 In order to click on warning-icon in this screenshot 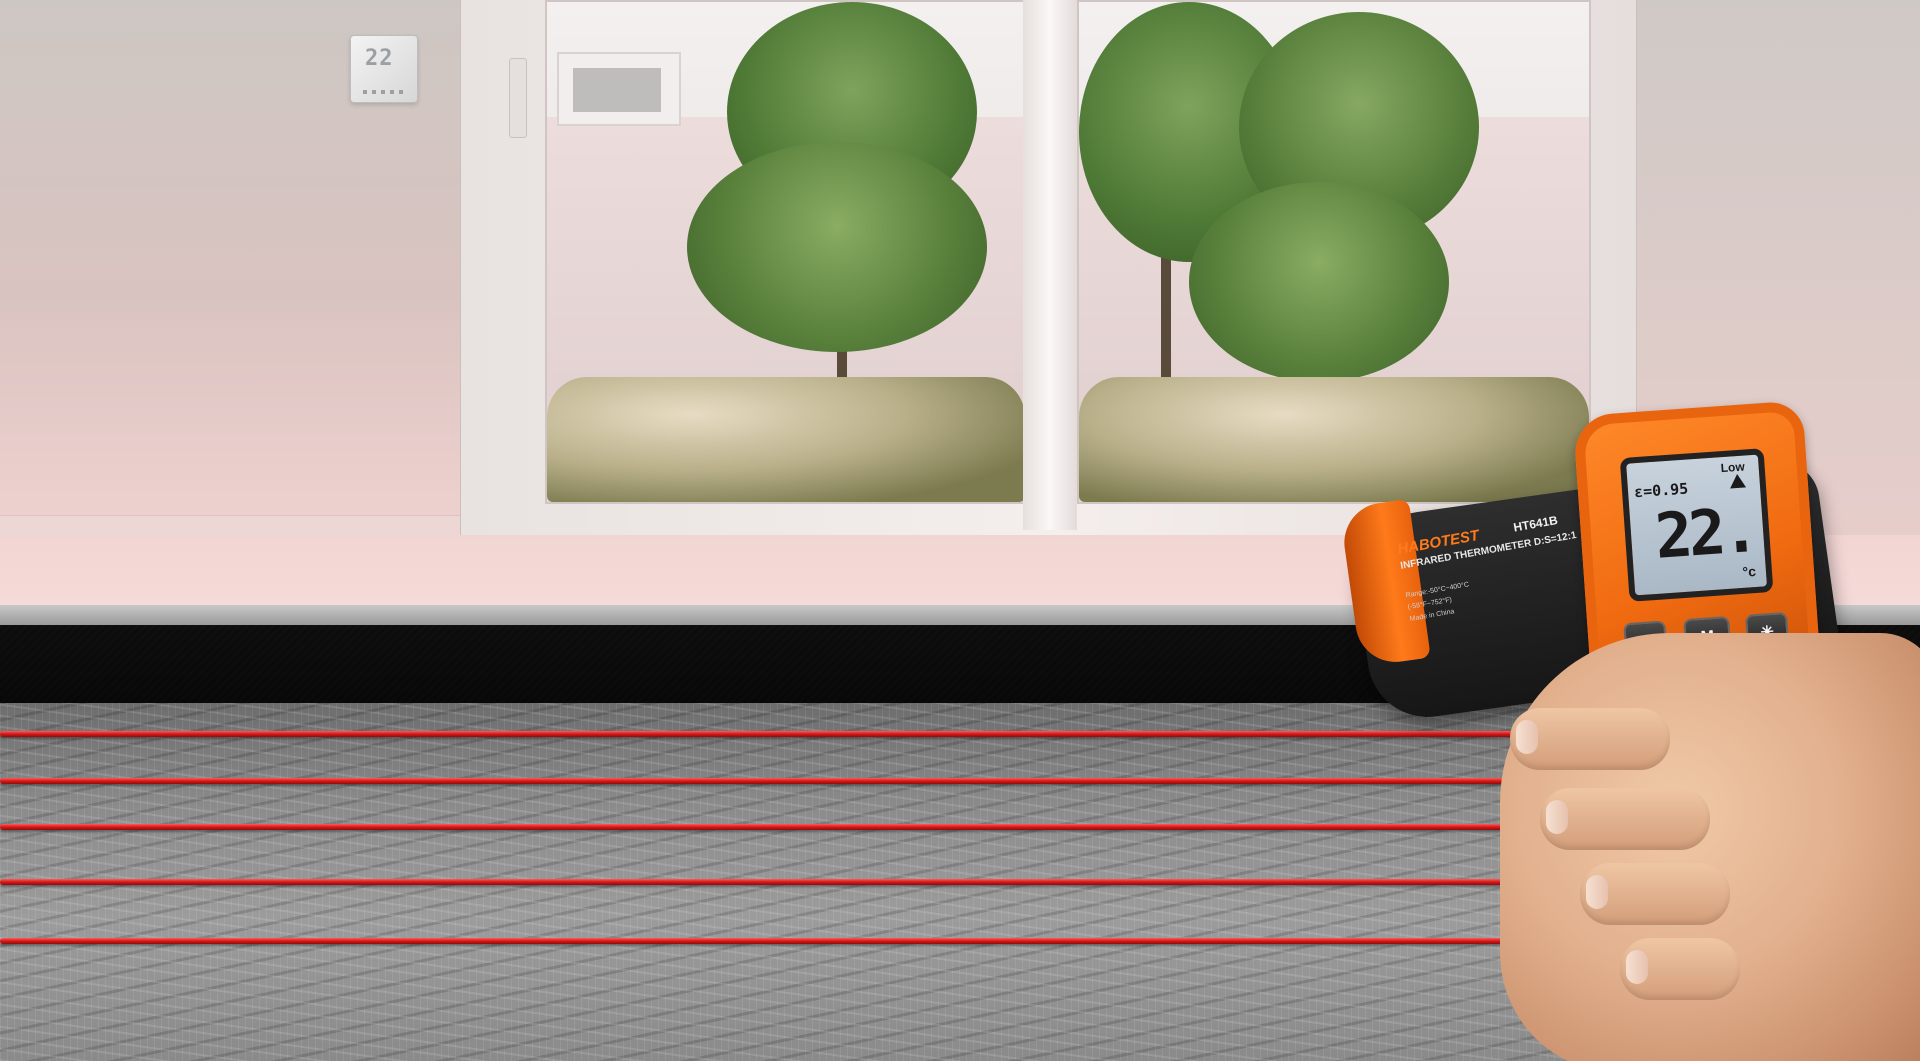, I will do `click(1738, 481)`.